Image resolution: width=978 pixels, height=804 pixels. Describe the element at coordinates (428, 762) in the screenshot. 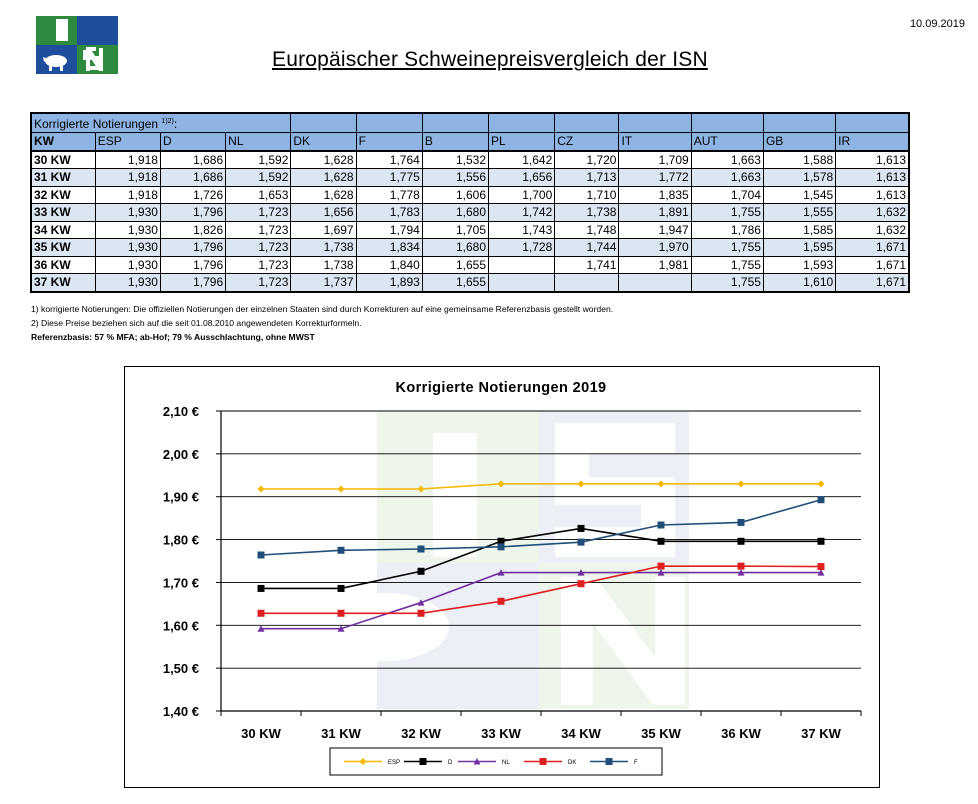

I see `legend-item-d: D` at that location.